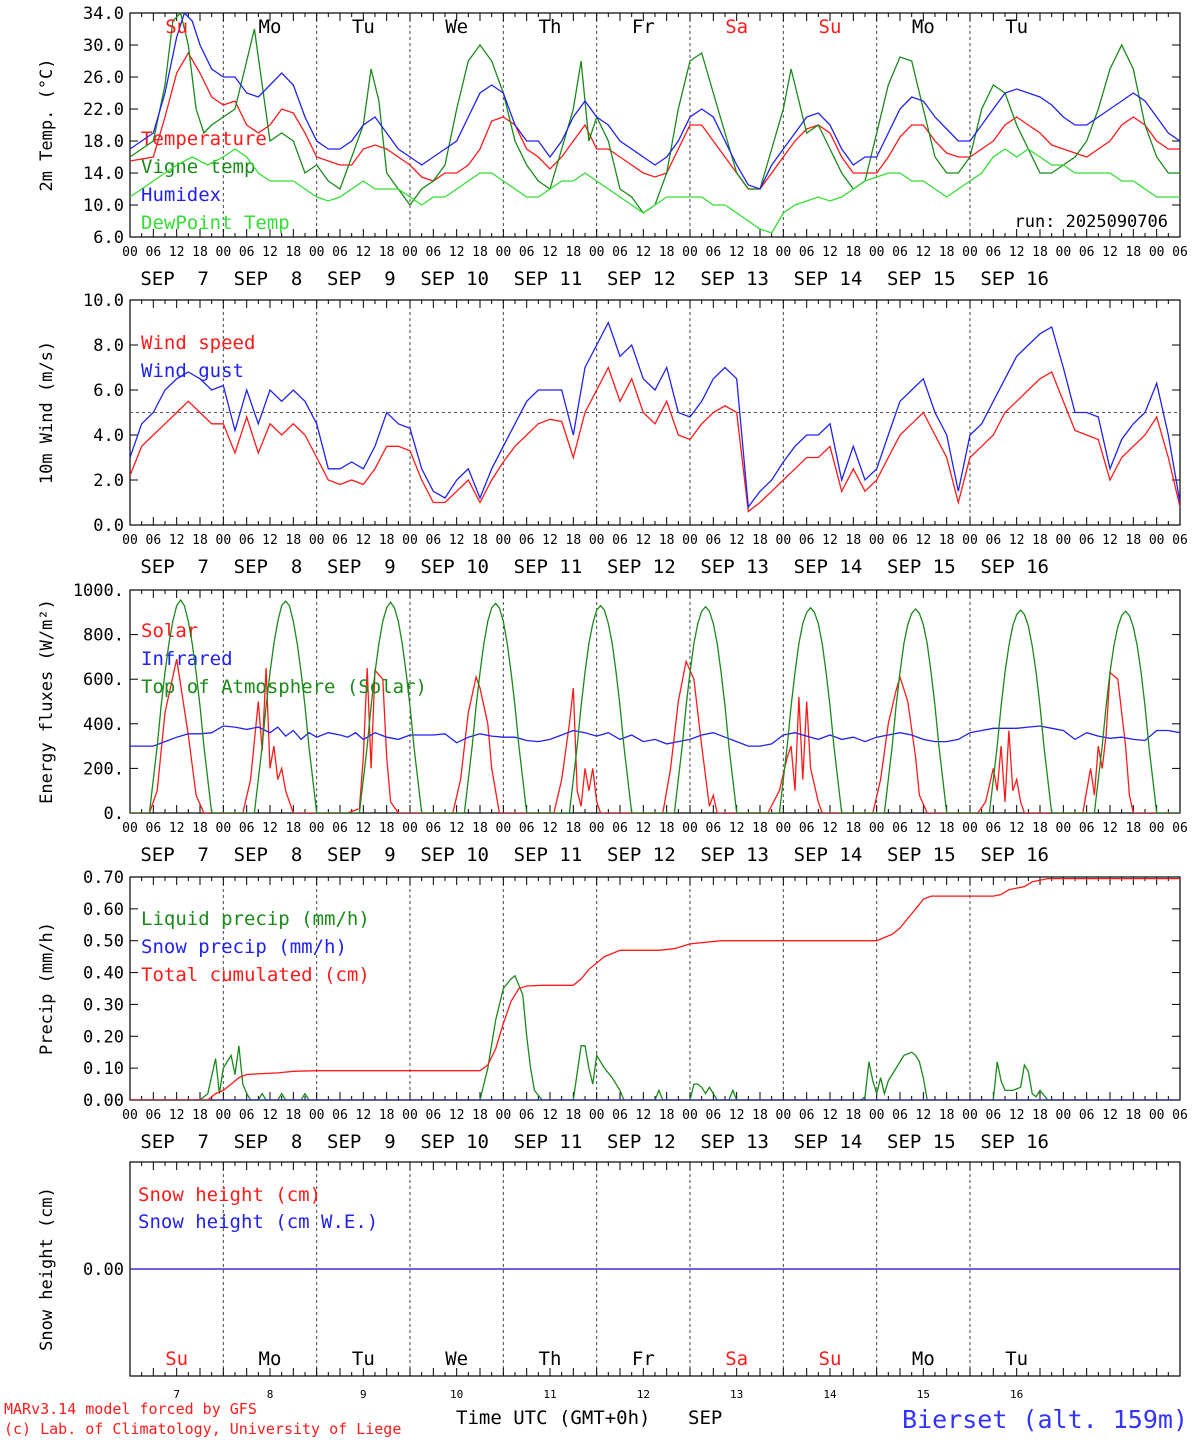 The image size is (1194, 1440). What do you see at coordinates (549, 1394) in the screenshot?
I see `day-number-label: 11` at bounding box center [549, 1394].